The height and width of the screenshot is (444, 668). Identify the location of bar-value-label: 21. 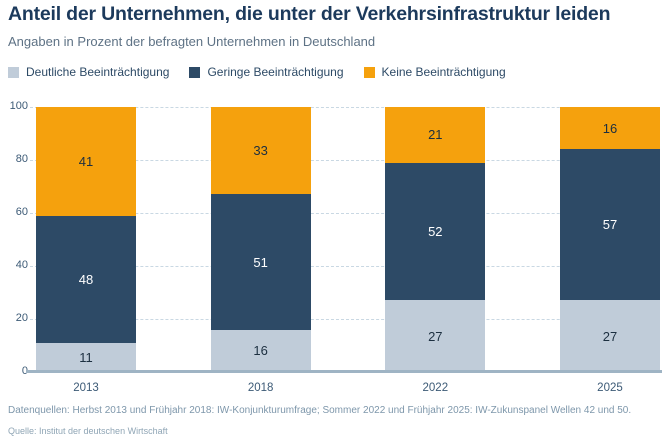
(435, 135).